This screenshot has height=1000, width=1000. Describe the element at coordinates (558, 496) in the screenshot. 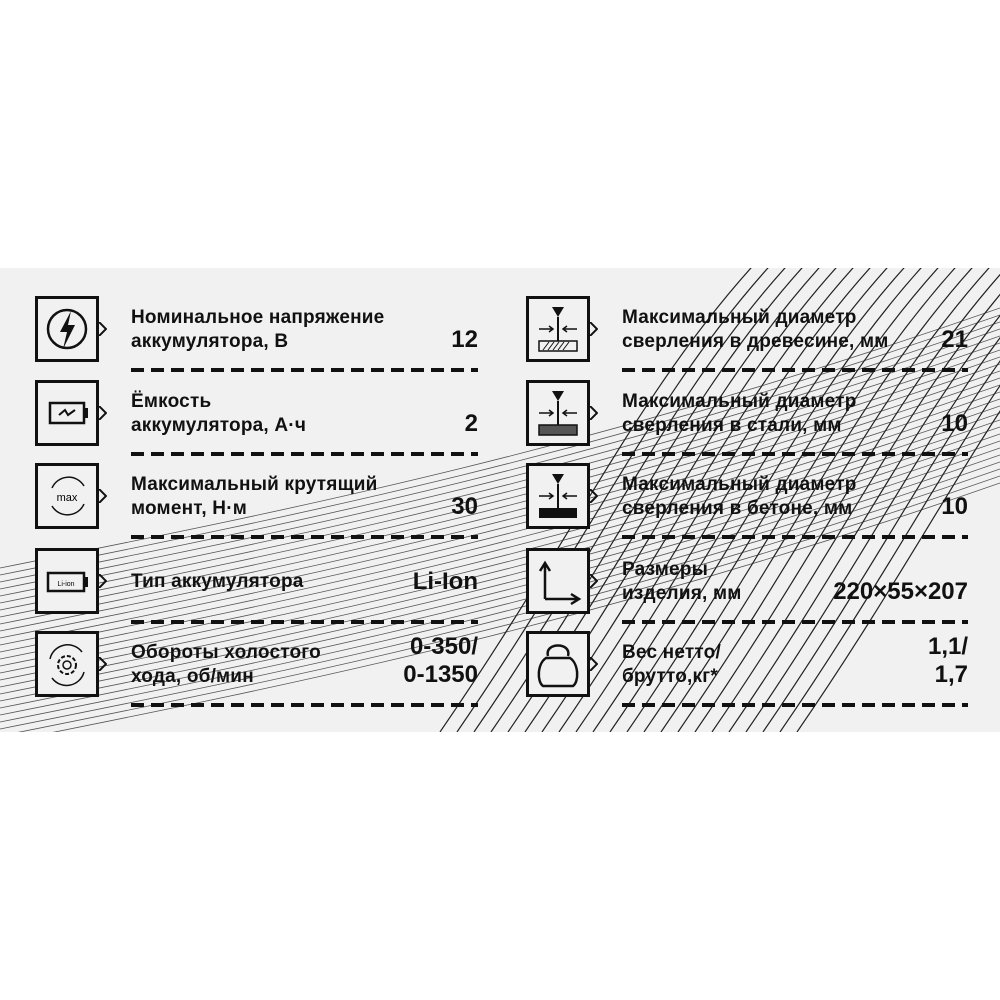

I see `drill-concrete-icon` at that location.